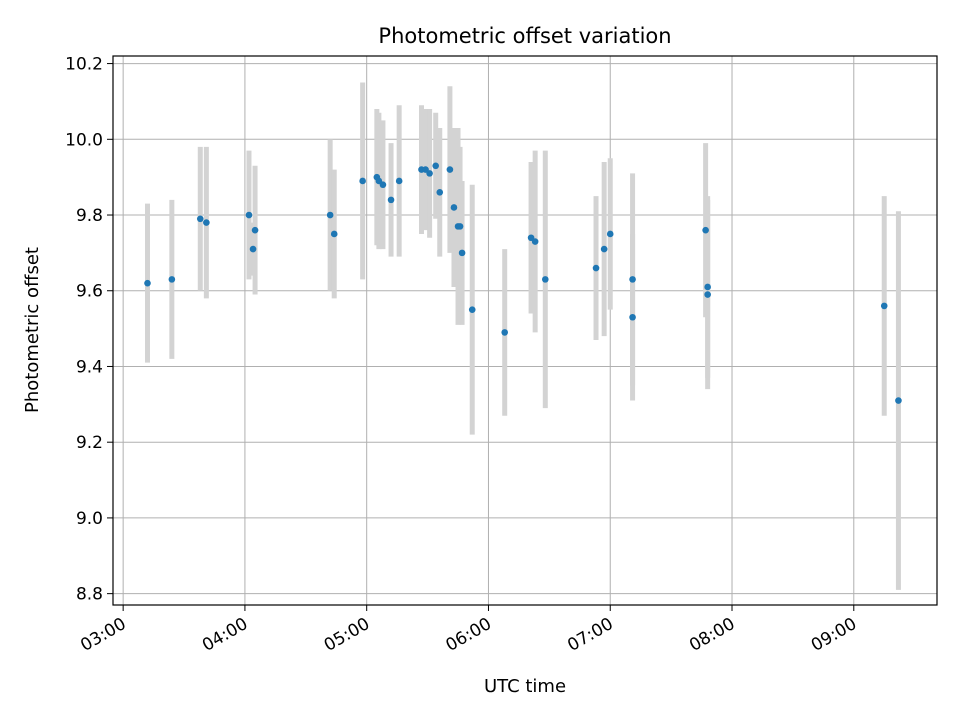  Describe the element at coordinates (84, 140) in the screenshot. I see `y-tick-label: 10.0` at that location.